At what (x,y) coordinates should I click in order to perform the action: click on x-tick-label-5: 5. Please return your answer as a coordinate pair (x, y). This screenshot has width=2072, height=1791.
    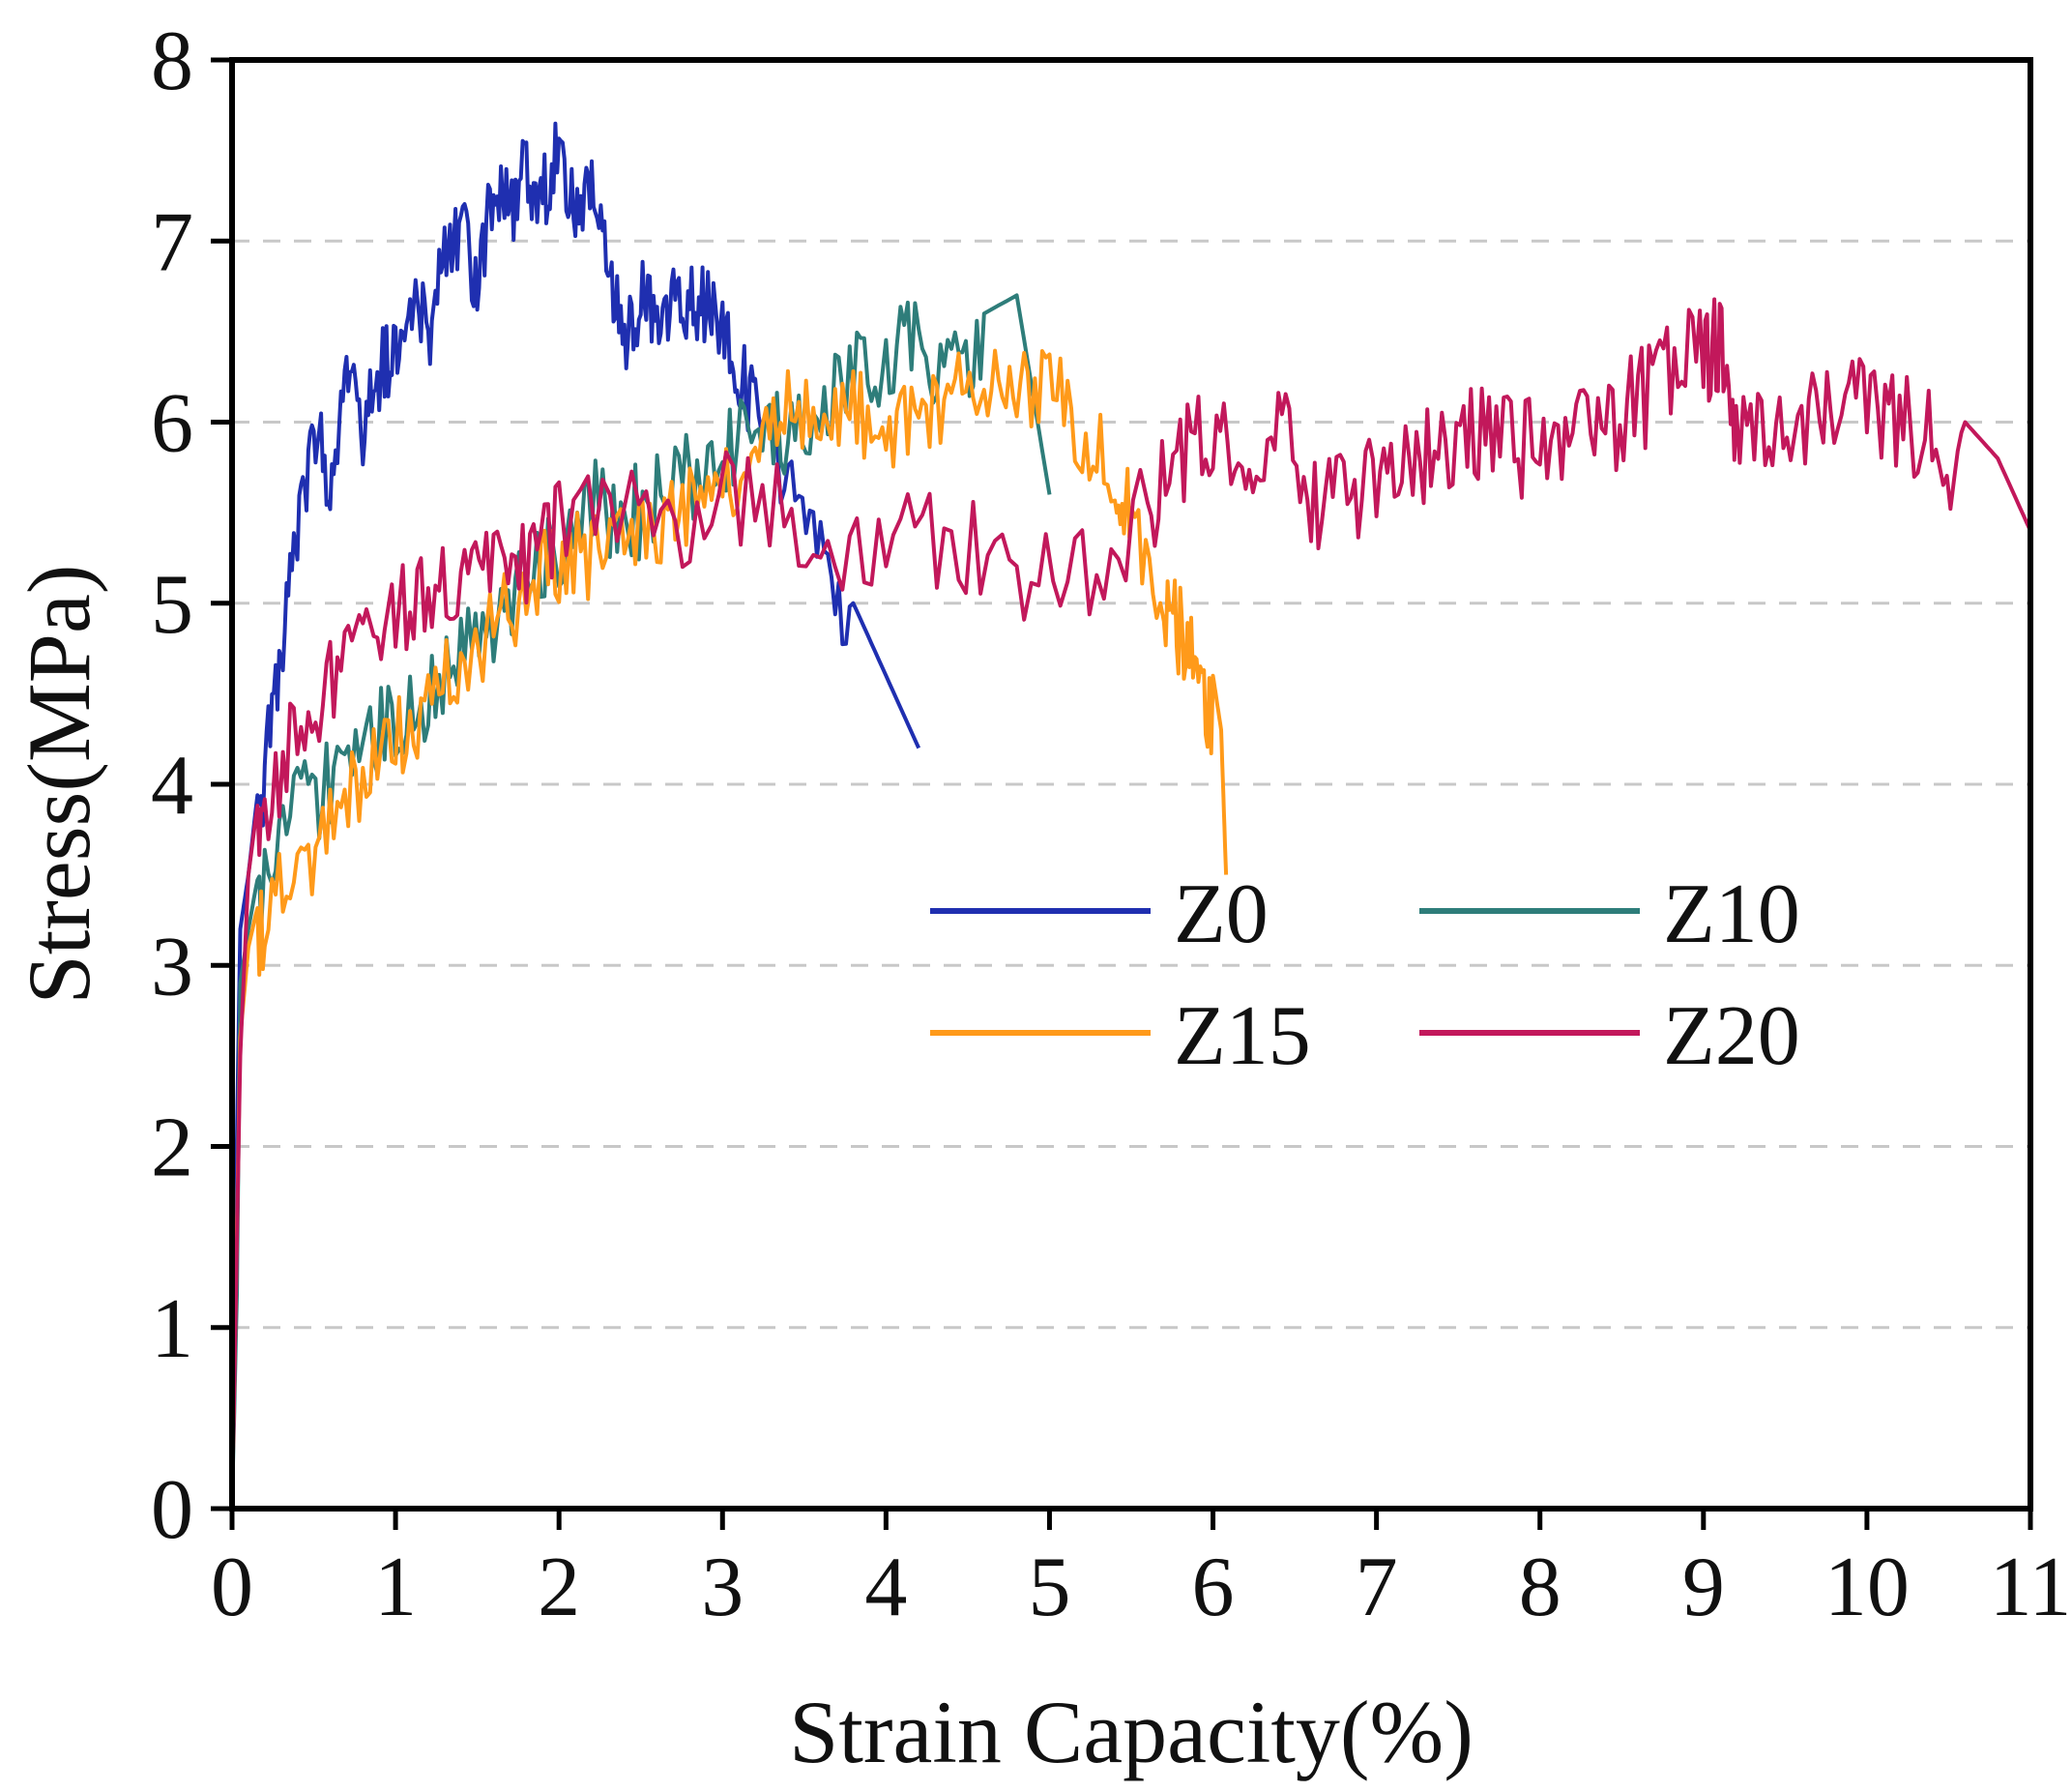
    Looking at the image, I should click on (1049, 1587).